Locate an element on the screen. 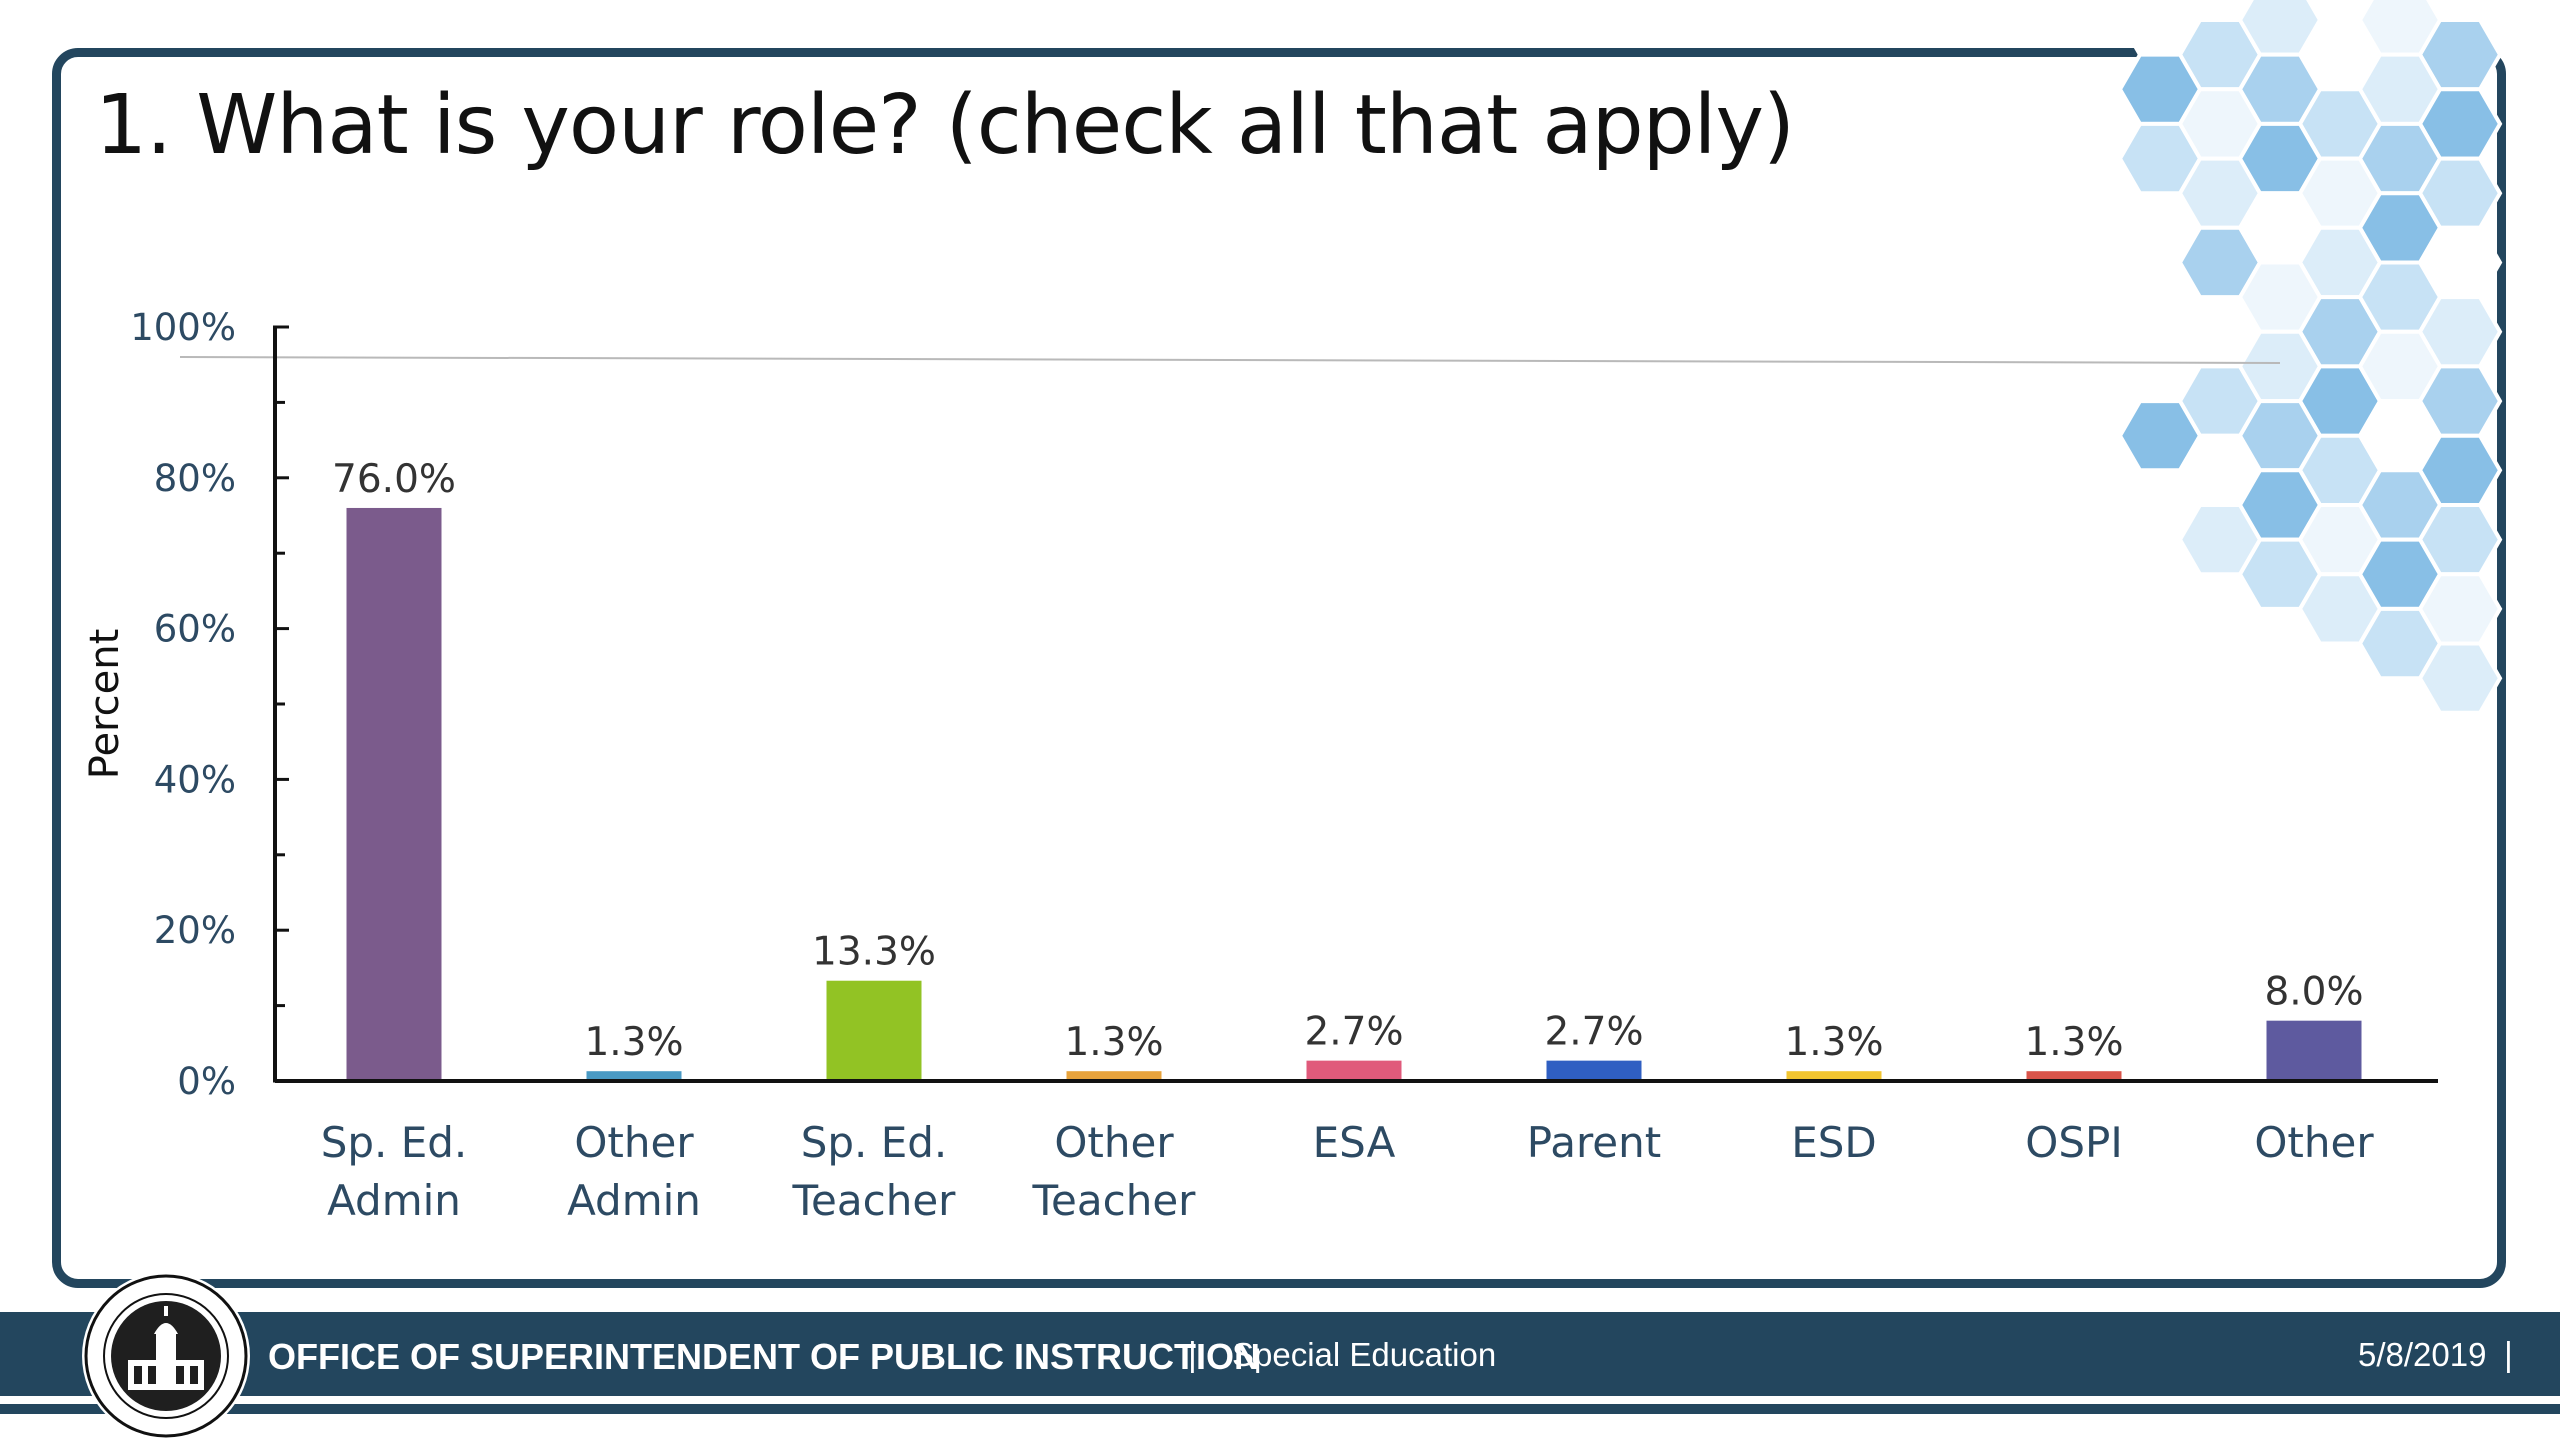 Image resolution: width=2560 pixels, height=1444 pixels. hexagon-cell is located at coordinates (2460, 678).